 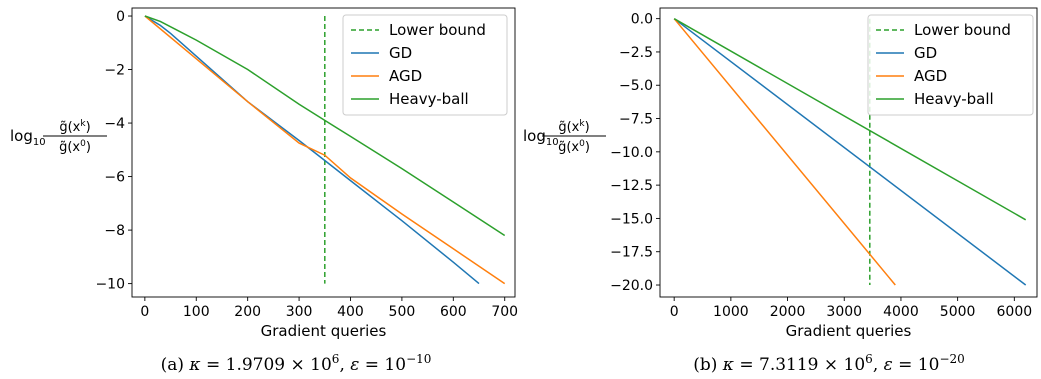 I want to click on chart-a-y-label-num-close: ), so click(x=88, y=127).